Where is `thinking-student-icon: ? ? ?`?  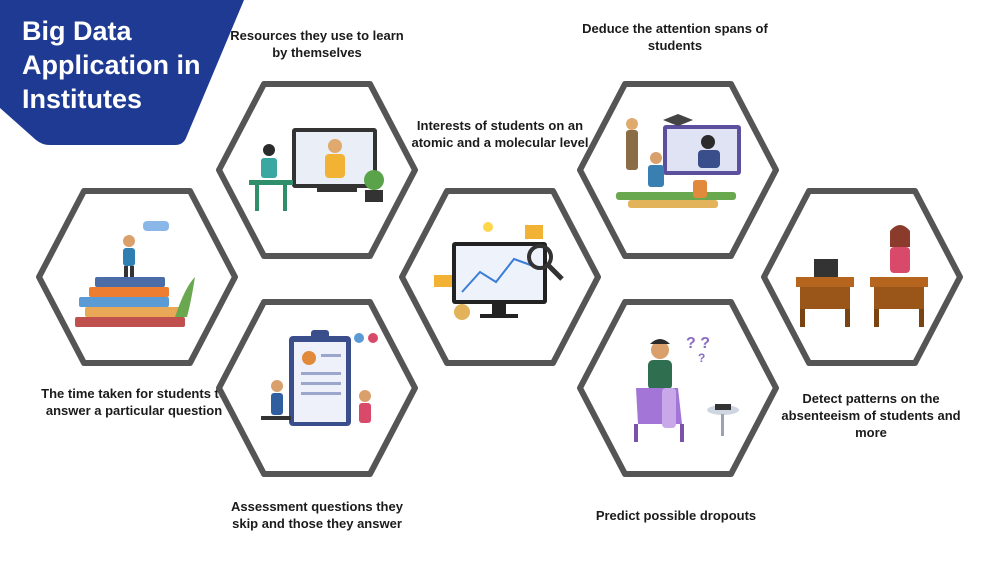 thinking-student-icon: ? ? ? is located at coordinates (686, 388).